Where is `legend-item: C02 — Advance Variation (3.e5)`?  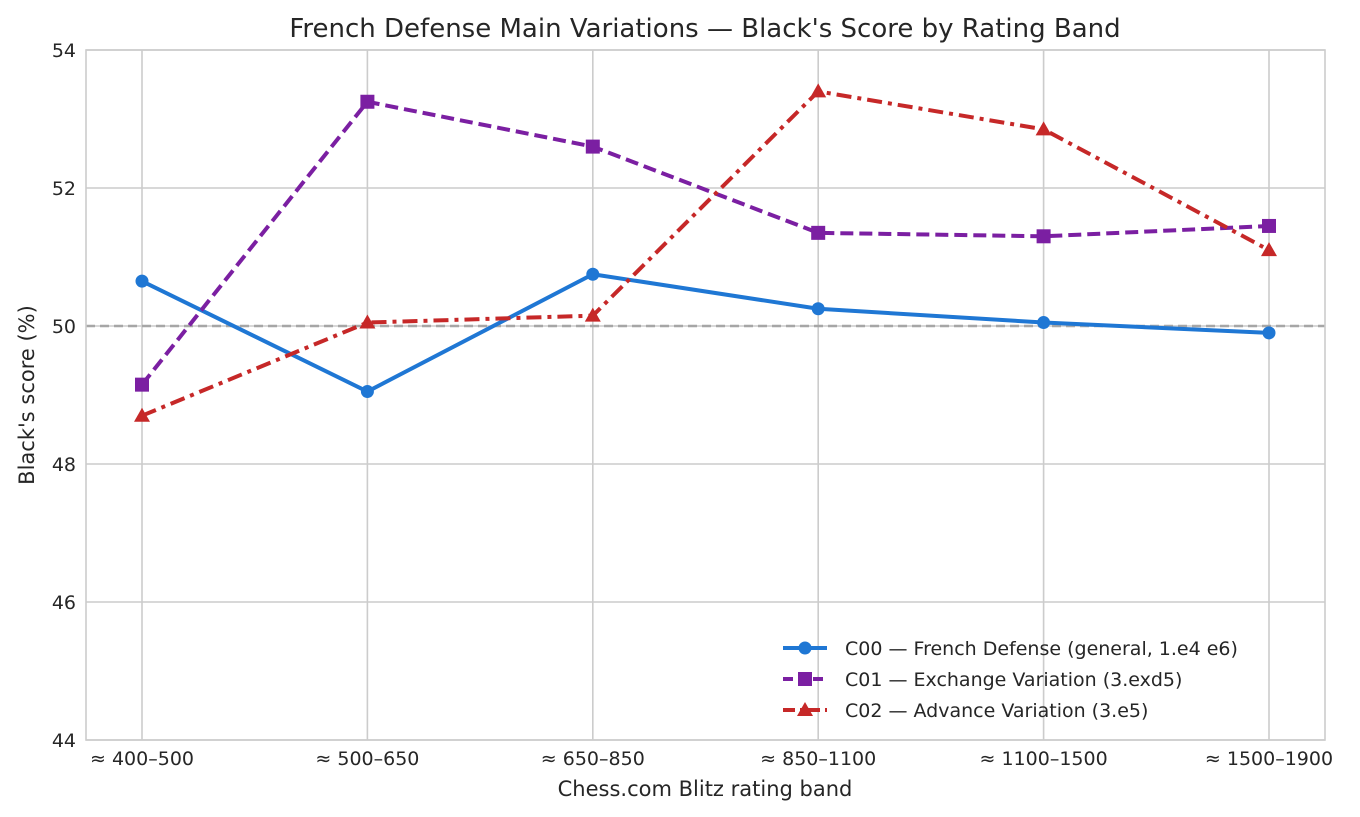
legend-item: C02 — Advance Variation (3.e5) is located at coordinates (965, 711).